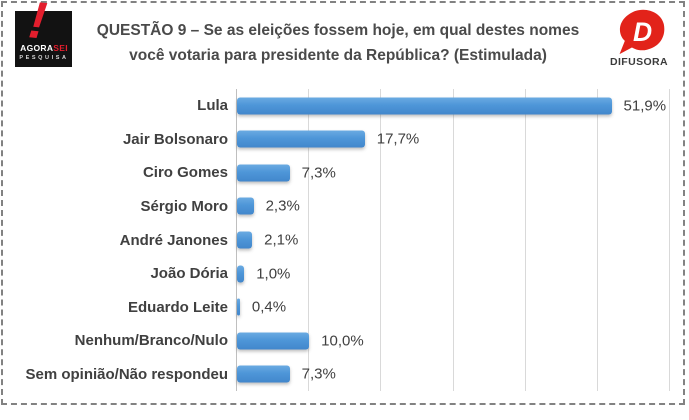  What do you see at coordinates (282, 206) in the screenshot?
I see `value-label: 2,3%` at bounding box center [282, 206].